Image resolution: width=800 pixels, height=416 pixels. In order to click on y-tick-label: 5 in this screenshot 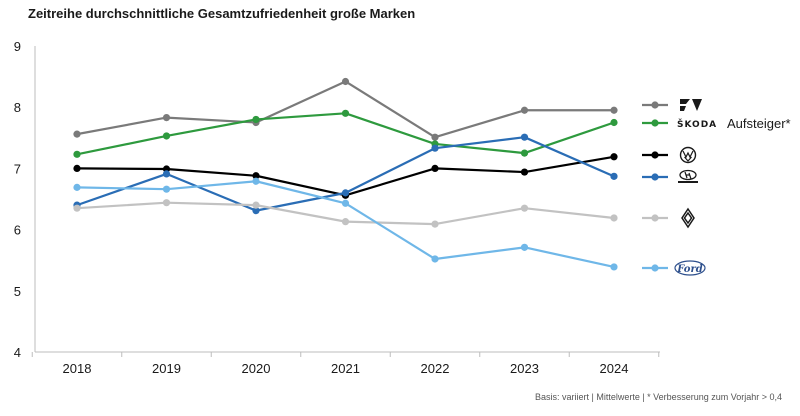, I will do `click(17, 291)`.